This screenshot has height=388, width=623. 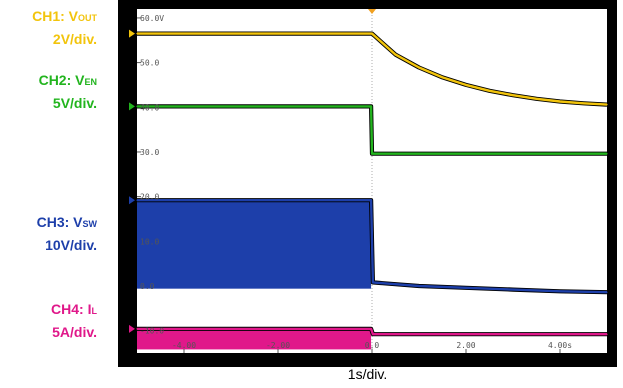 What do you see at coordinates (90, 224) in the screenshot?
I see `ch3-name-subscript: SW` at bounding box center [90, 224].